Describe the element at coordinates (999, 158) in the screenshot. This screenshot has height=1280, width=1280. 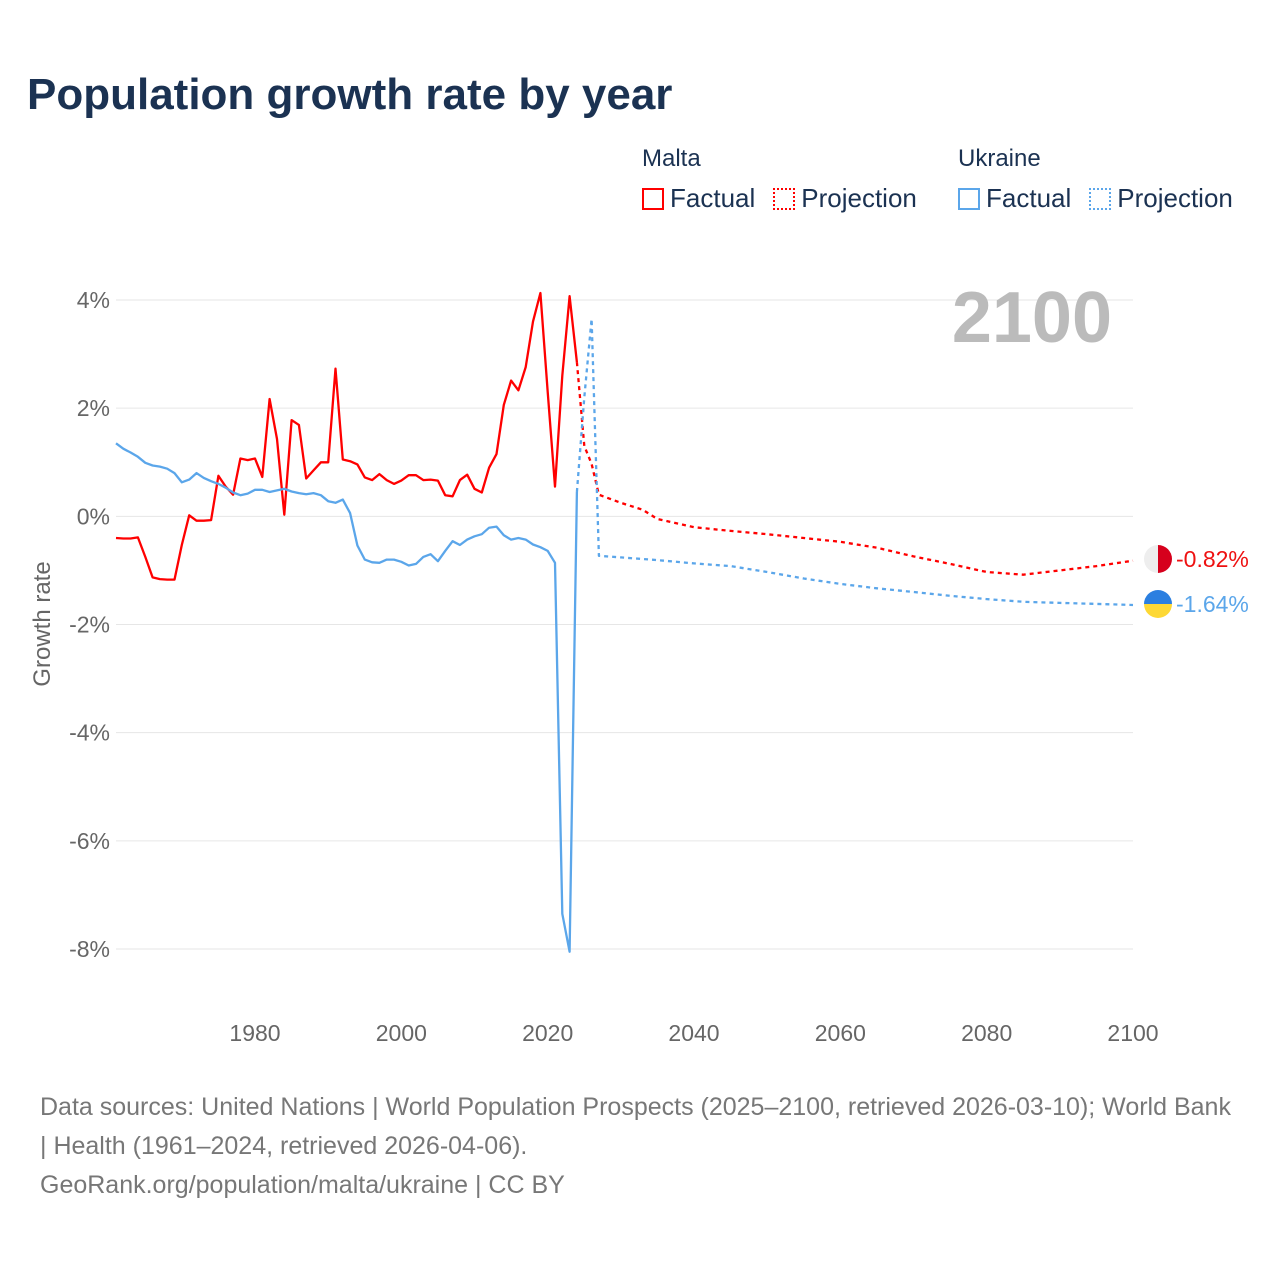
I see `legend-group-name: Ukraine` at that location.